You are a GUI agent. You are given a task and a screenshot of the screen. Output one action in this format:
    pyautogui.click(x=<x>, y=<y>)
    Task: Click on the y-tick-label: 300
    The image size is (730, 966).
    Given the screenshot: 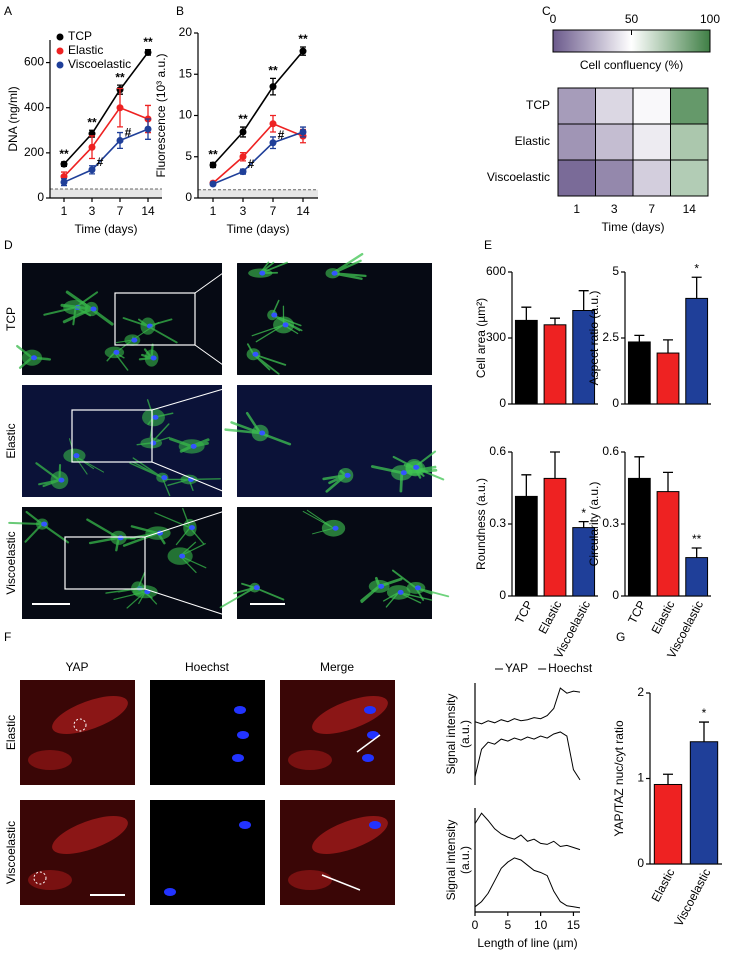 What is the action you would take?
    pyautogui.click(x=496, y=337)
    